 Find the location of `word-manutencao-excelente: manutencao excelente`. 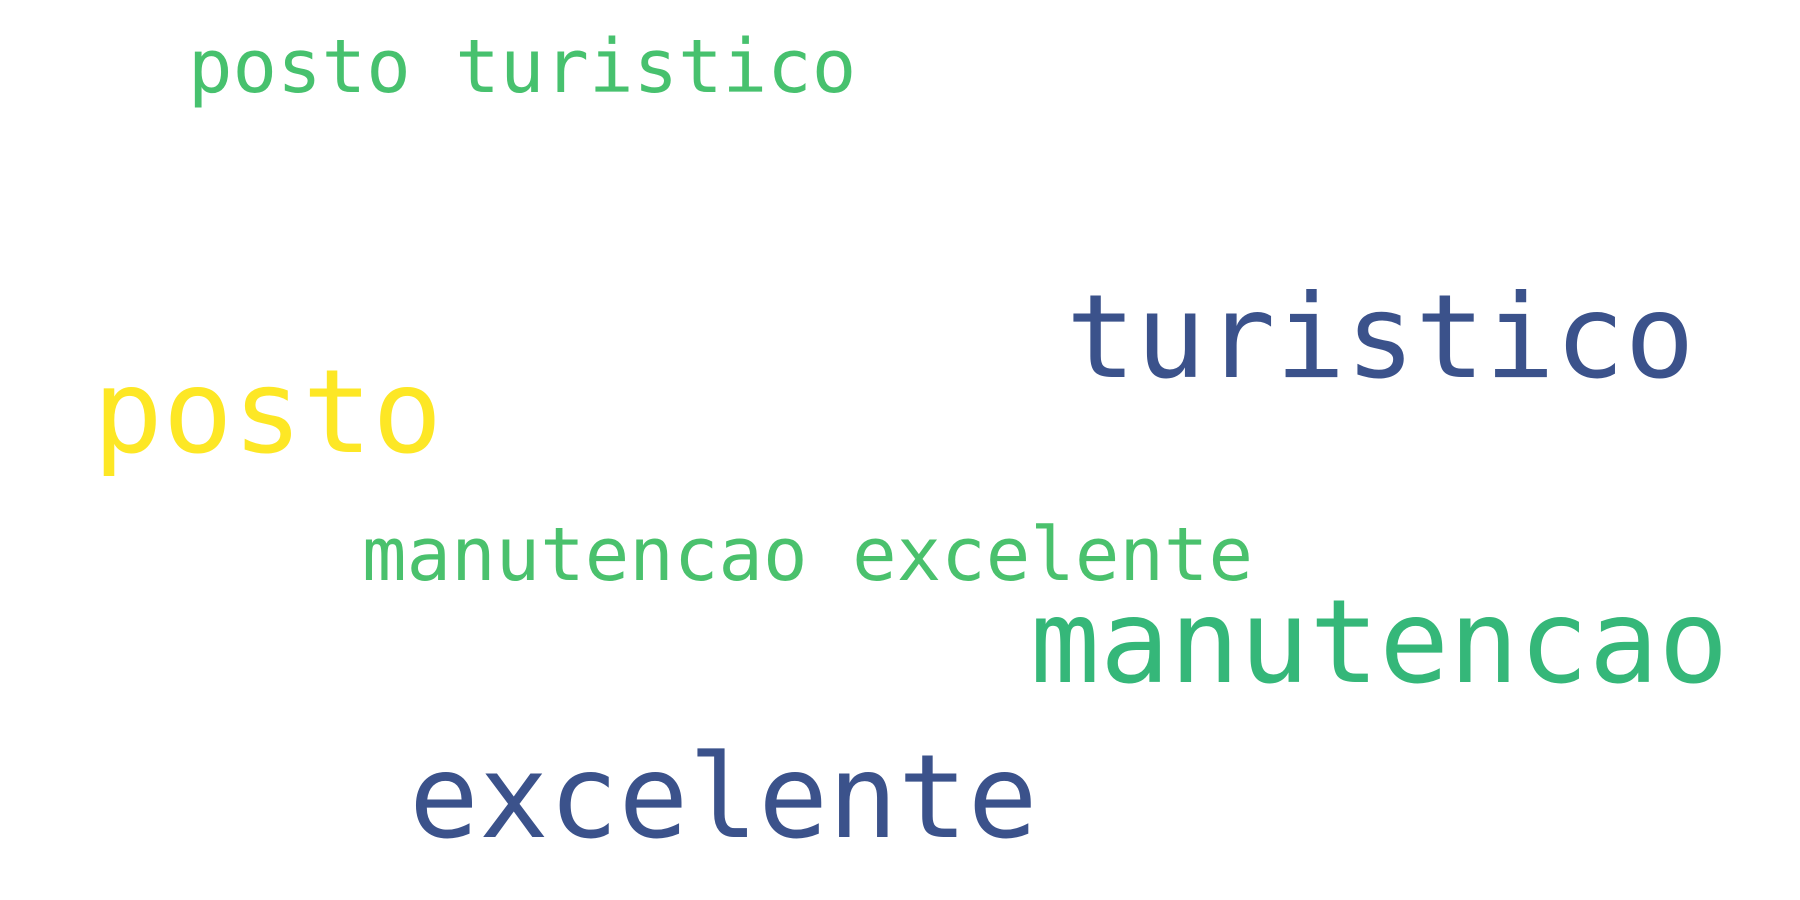

word-manutencao-excelente: manutencao excelente is located at coordinates (808, 555).